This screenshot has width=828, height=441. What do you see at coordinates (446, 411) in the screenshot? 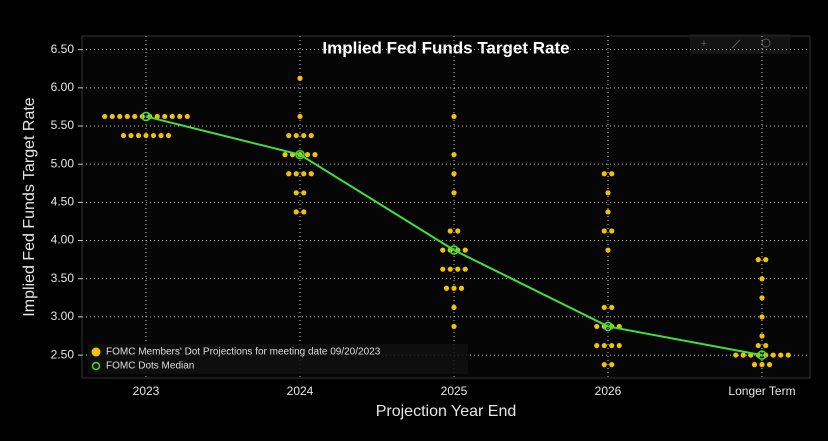
I see `x-axis-title: Projection Year End` at bounding box center [446, 411].